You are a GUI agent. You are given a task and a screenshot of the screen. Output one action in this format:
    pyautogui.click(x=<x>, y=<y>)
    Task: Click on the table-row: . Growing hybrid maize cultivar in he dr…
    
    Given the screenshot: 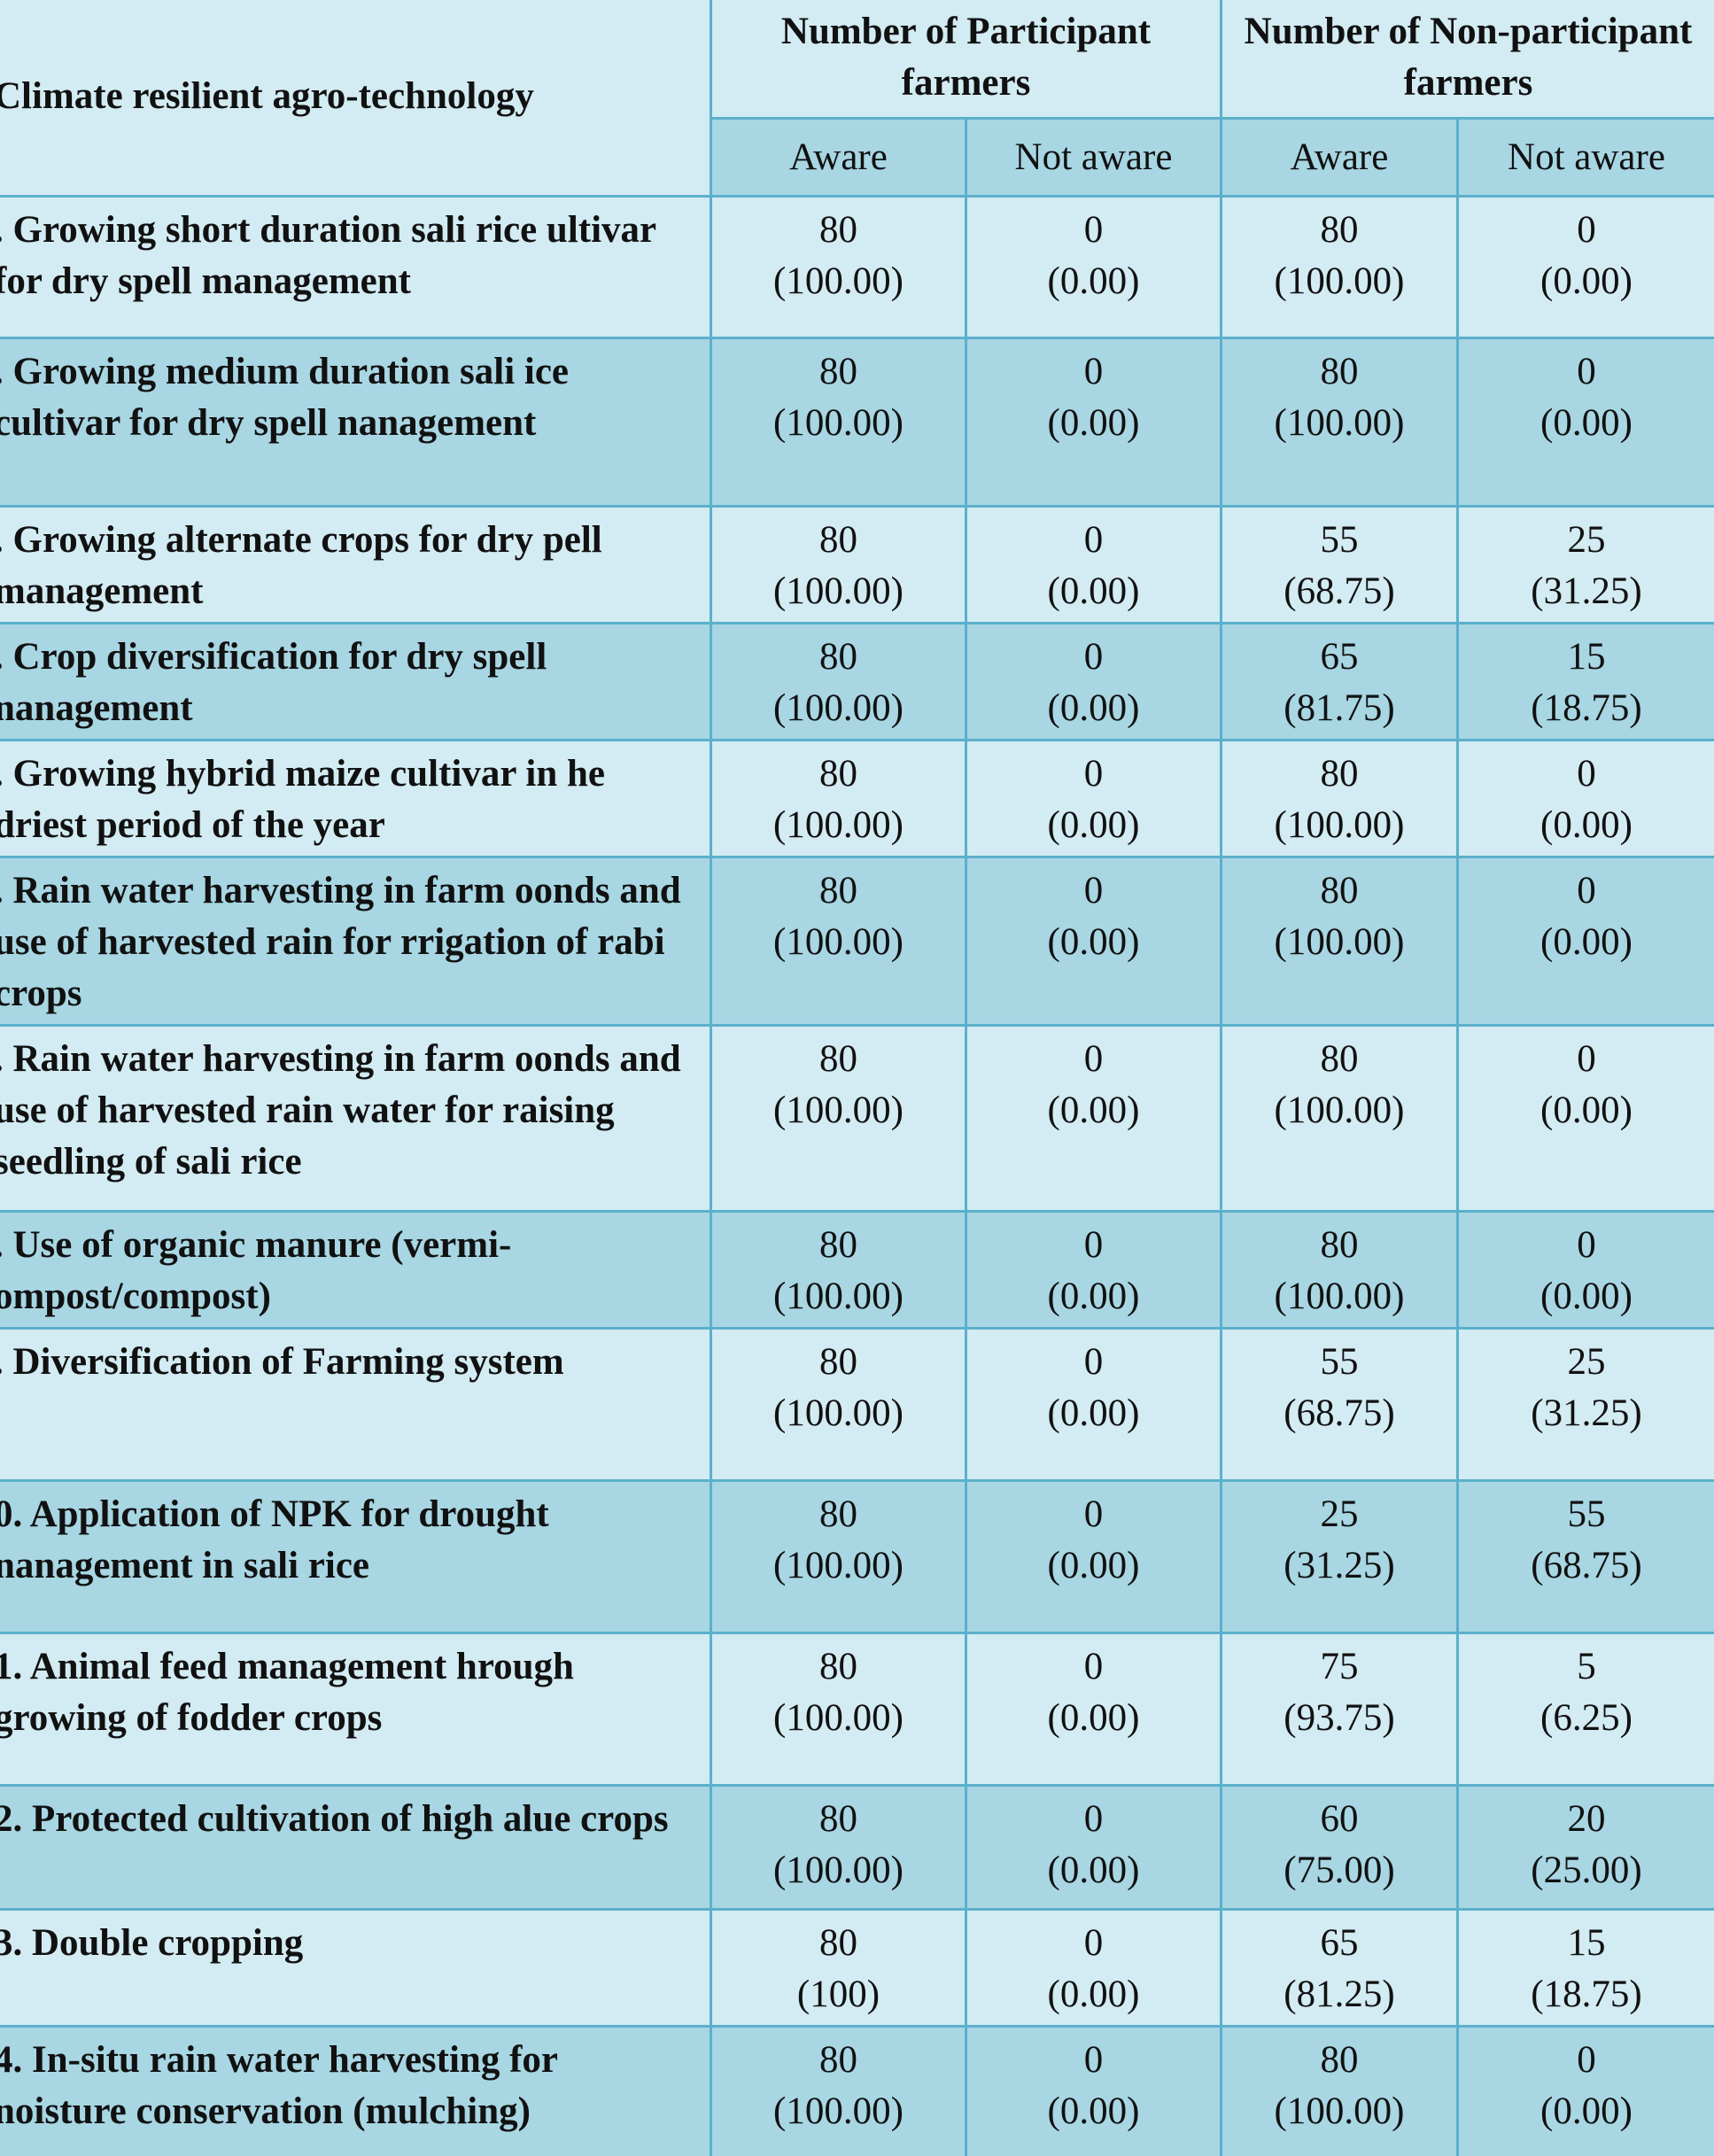 What is the action you would take?
    pyautogui.click(x=857, y=799)
    